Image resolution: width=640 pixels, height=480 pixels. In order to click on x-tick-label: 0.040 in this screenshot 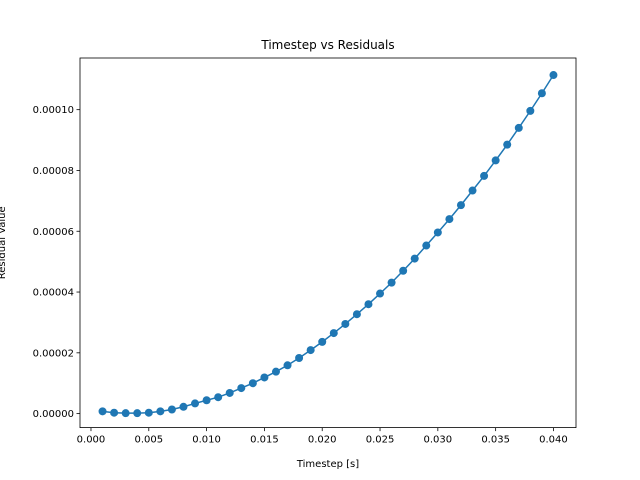, I will do `click(553, 440)`.